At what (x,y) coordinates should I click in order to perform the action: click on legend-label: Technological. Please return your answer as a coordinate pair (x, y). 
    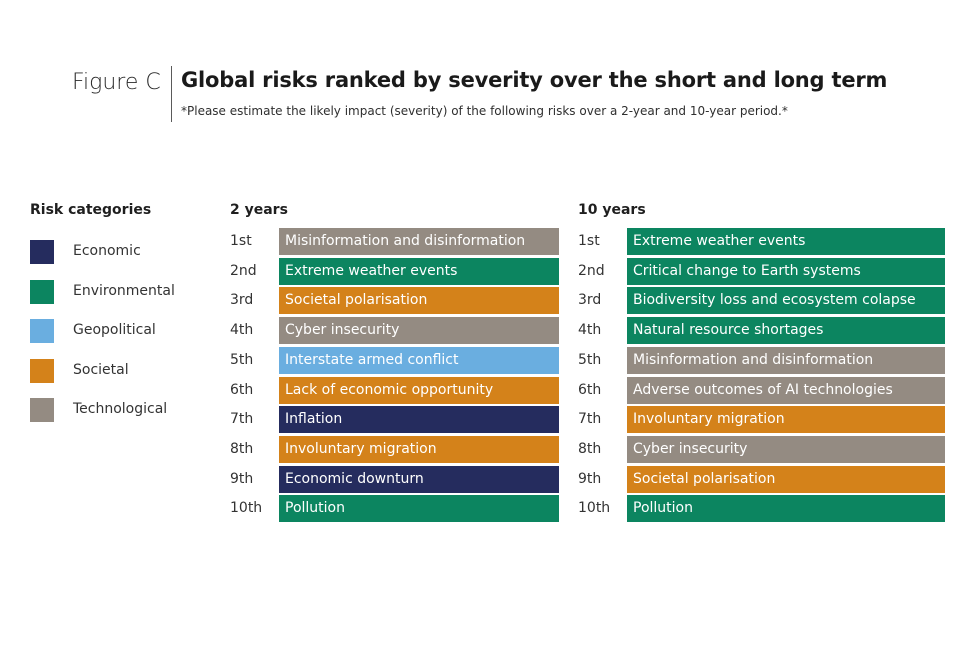
    Looking at the image, I should click on (120, 409).